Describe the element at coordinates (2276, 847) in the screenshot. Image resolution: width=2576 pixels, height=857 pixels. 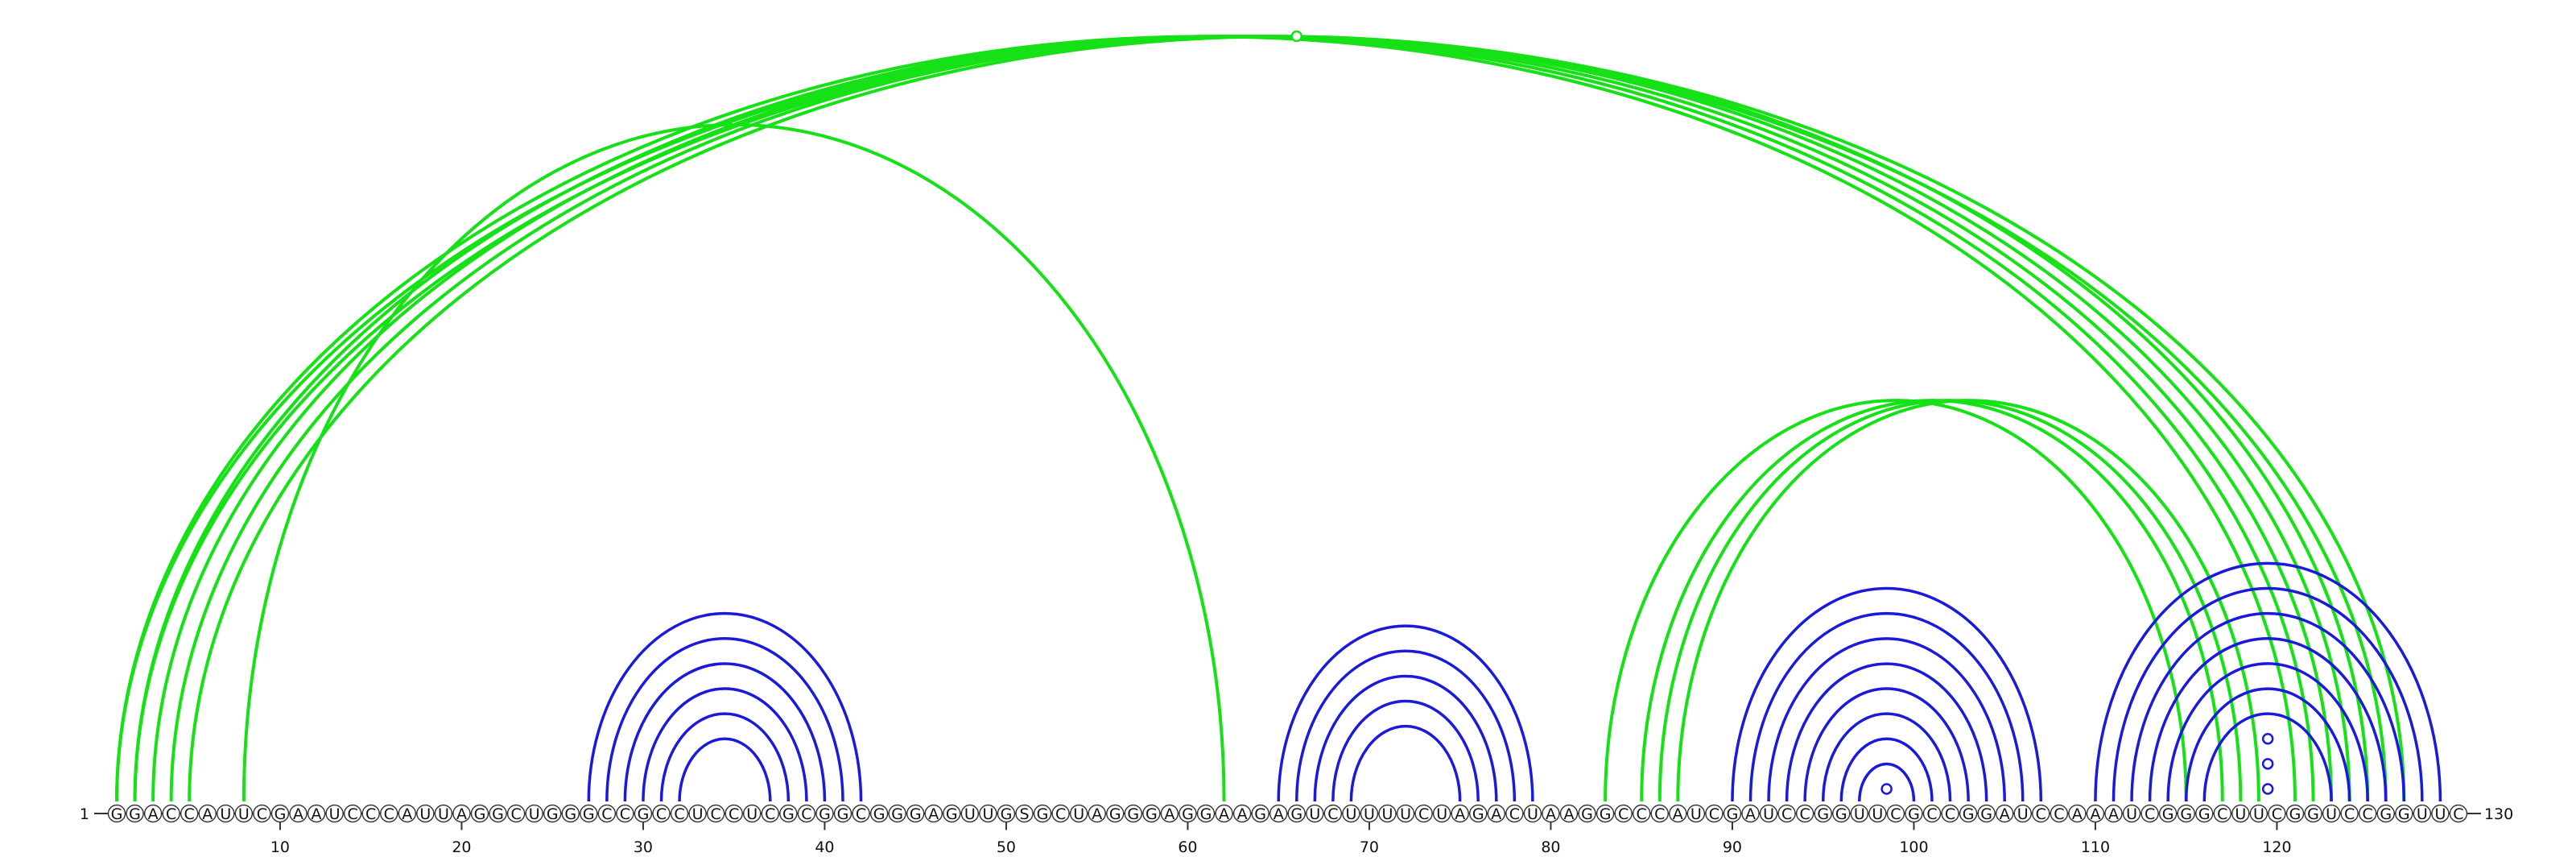
I see `tick-label: 120` at that location.